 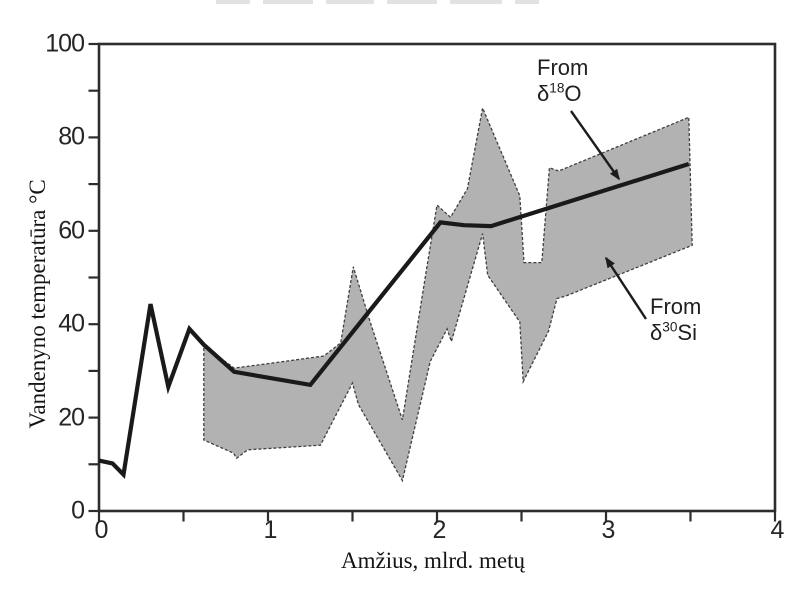 I want to click on x-tick-label: 2, so click(x=439, y=530).